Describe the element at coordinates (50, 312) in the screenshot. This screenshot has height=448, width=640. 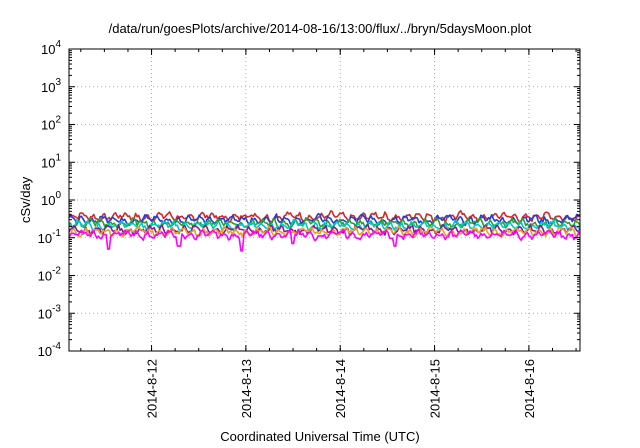
I see `y-tick-label: 10⁻³` at that location.